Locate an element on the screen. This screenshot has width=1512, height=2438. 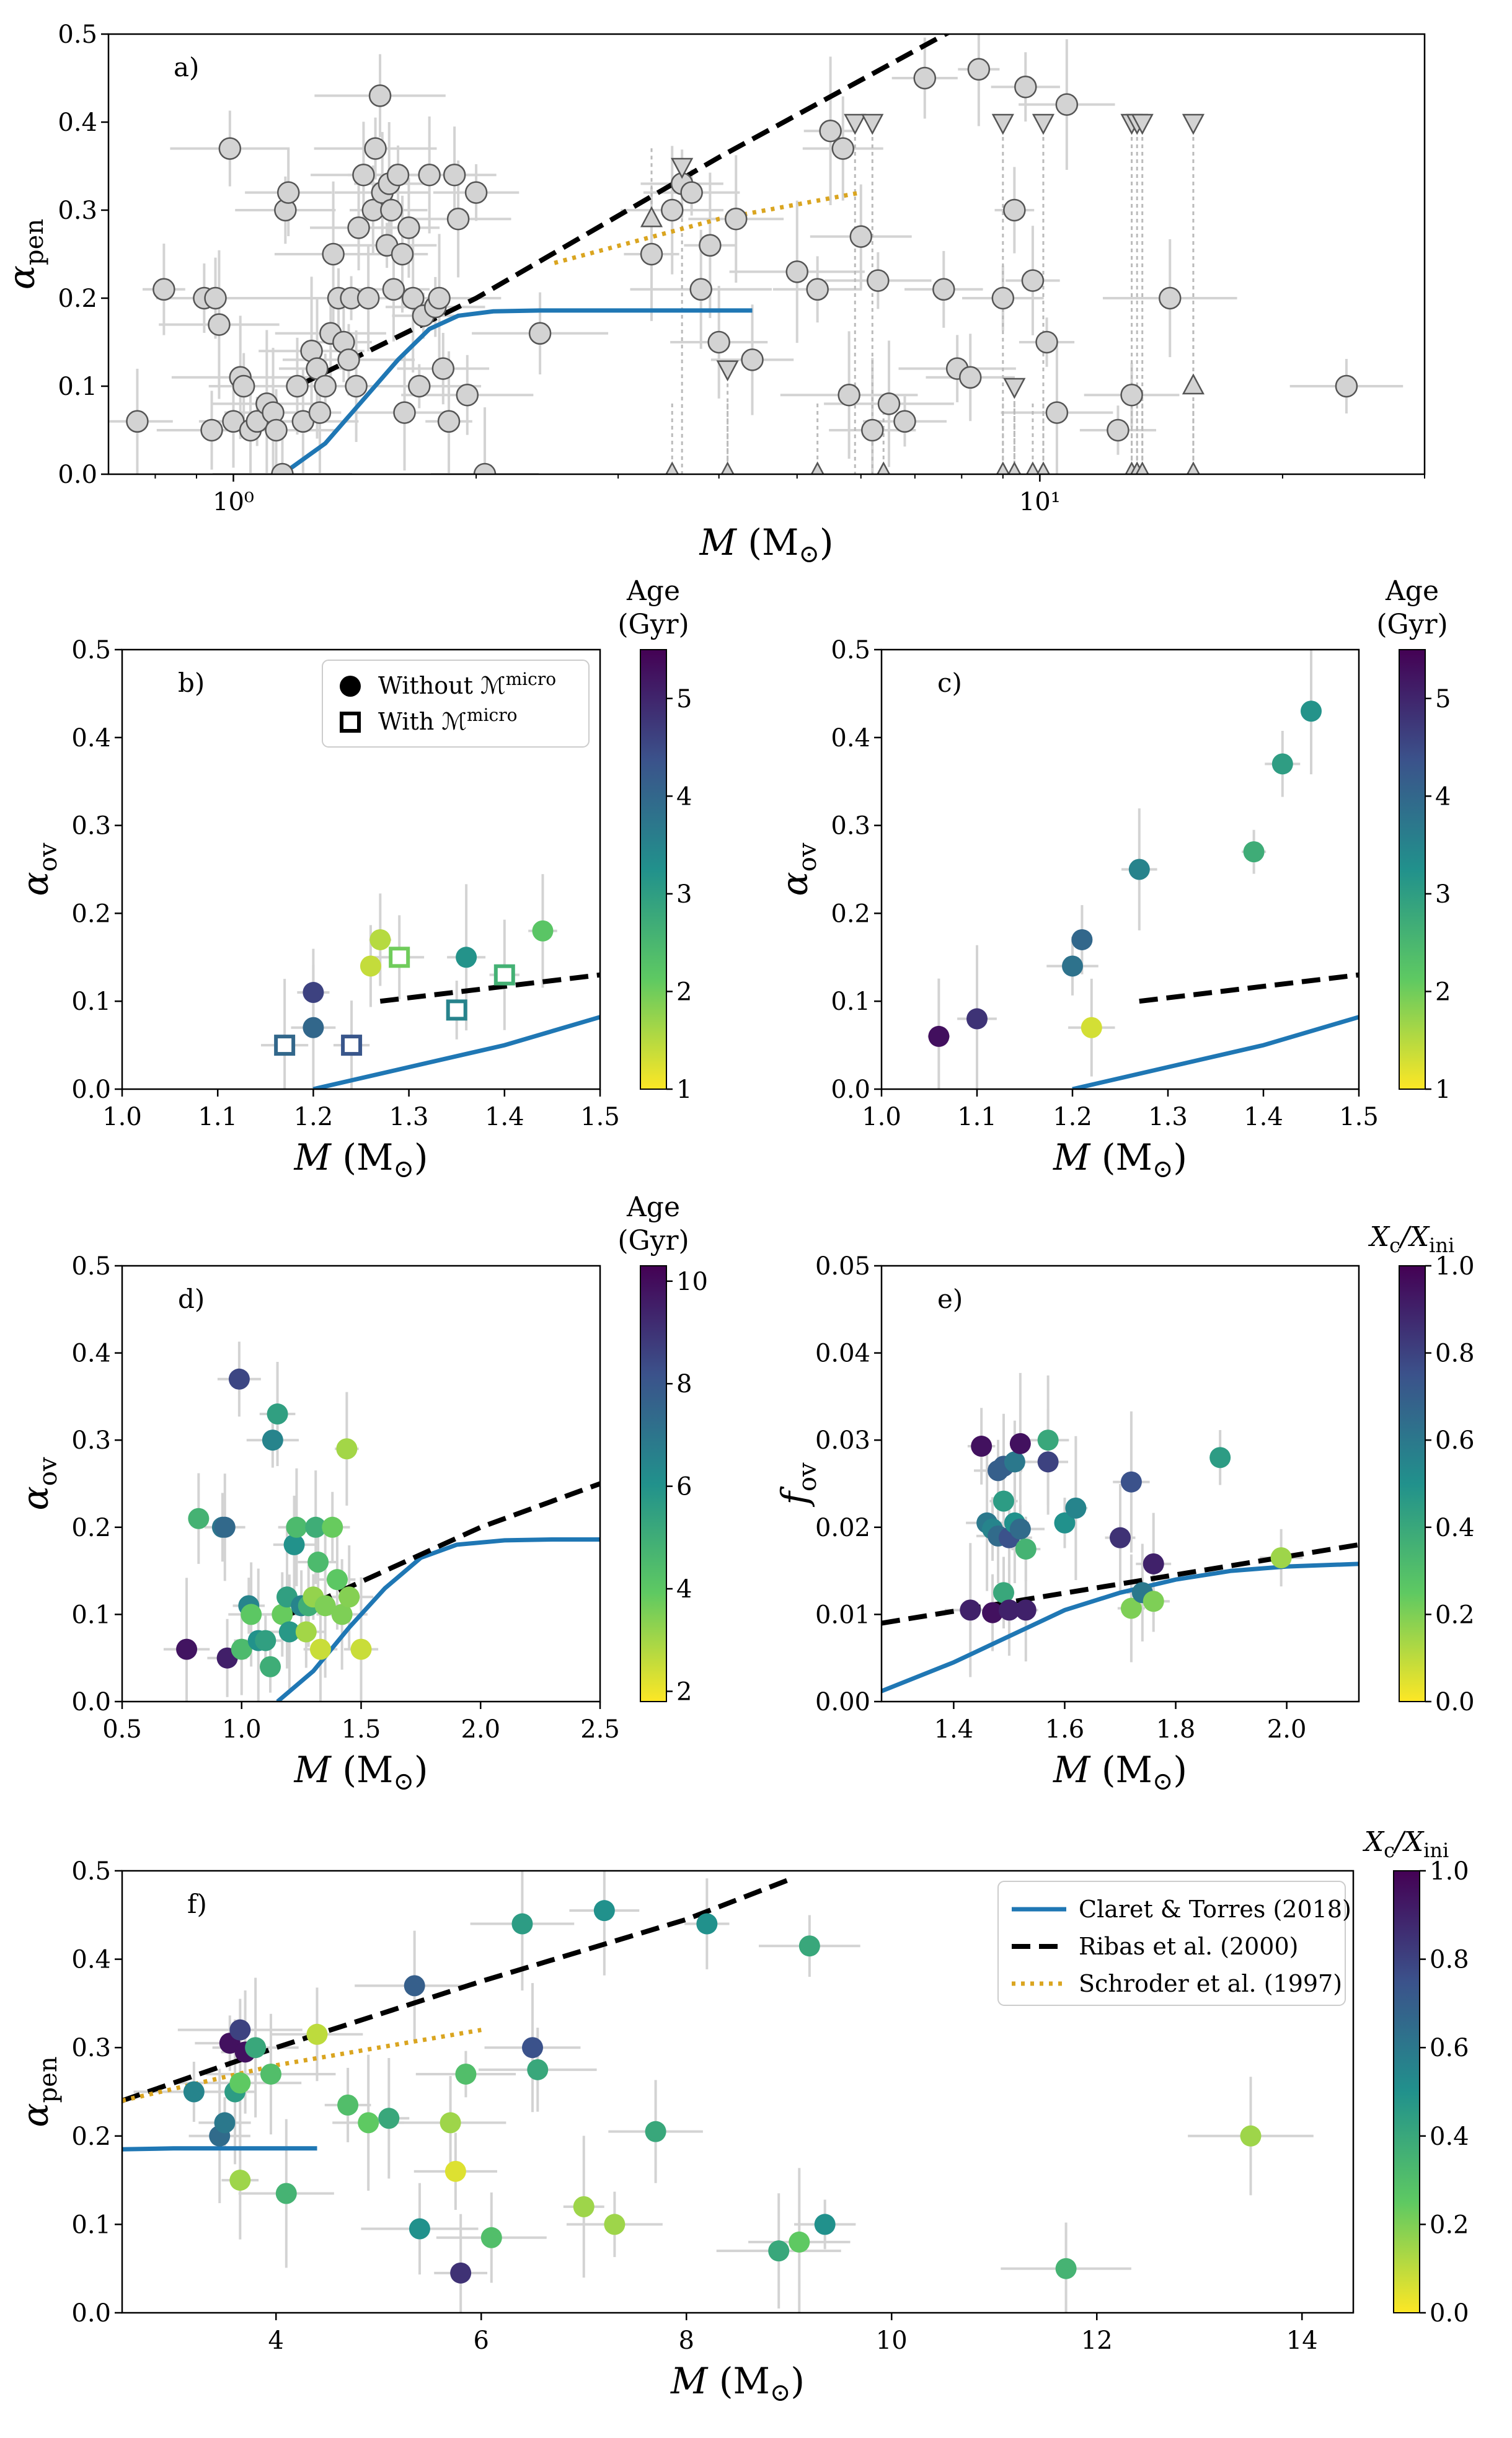
data-point-open is located at coordinates (285, 1045).